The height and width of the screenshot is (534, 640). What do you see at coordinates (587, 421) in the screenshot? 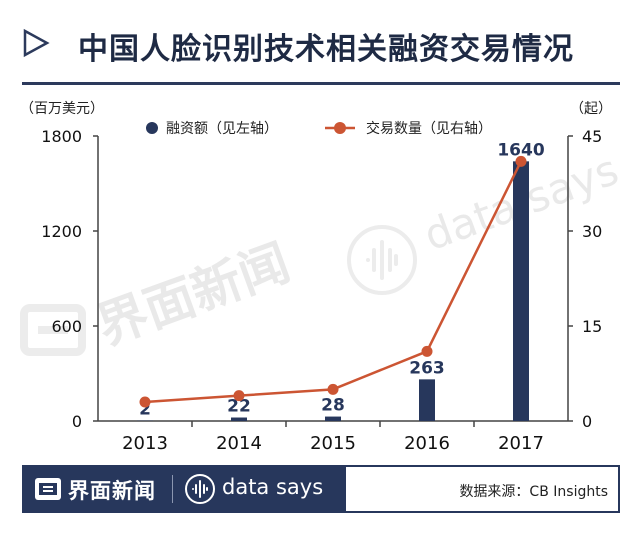
I see `right-tick-label: 0` at bounding box center [587, 421].